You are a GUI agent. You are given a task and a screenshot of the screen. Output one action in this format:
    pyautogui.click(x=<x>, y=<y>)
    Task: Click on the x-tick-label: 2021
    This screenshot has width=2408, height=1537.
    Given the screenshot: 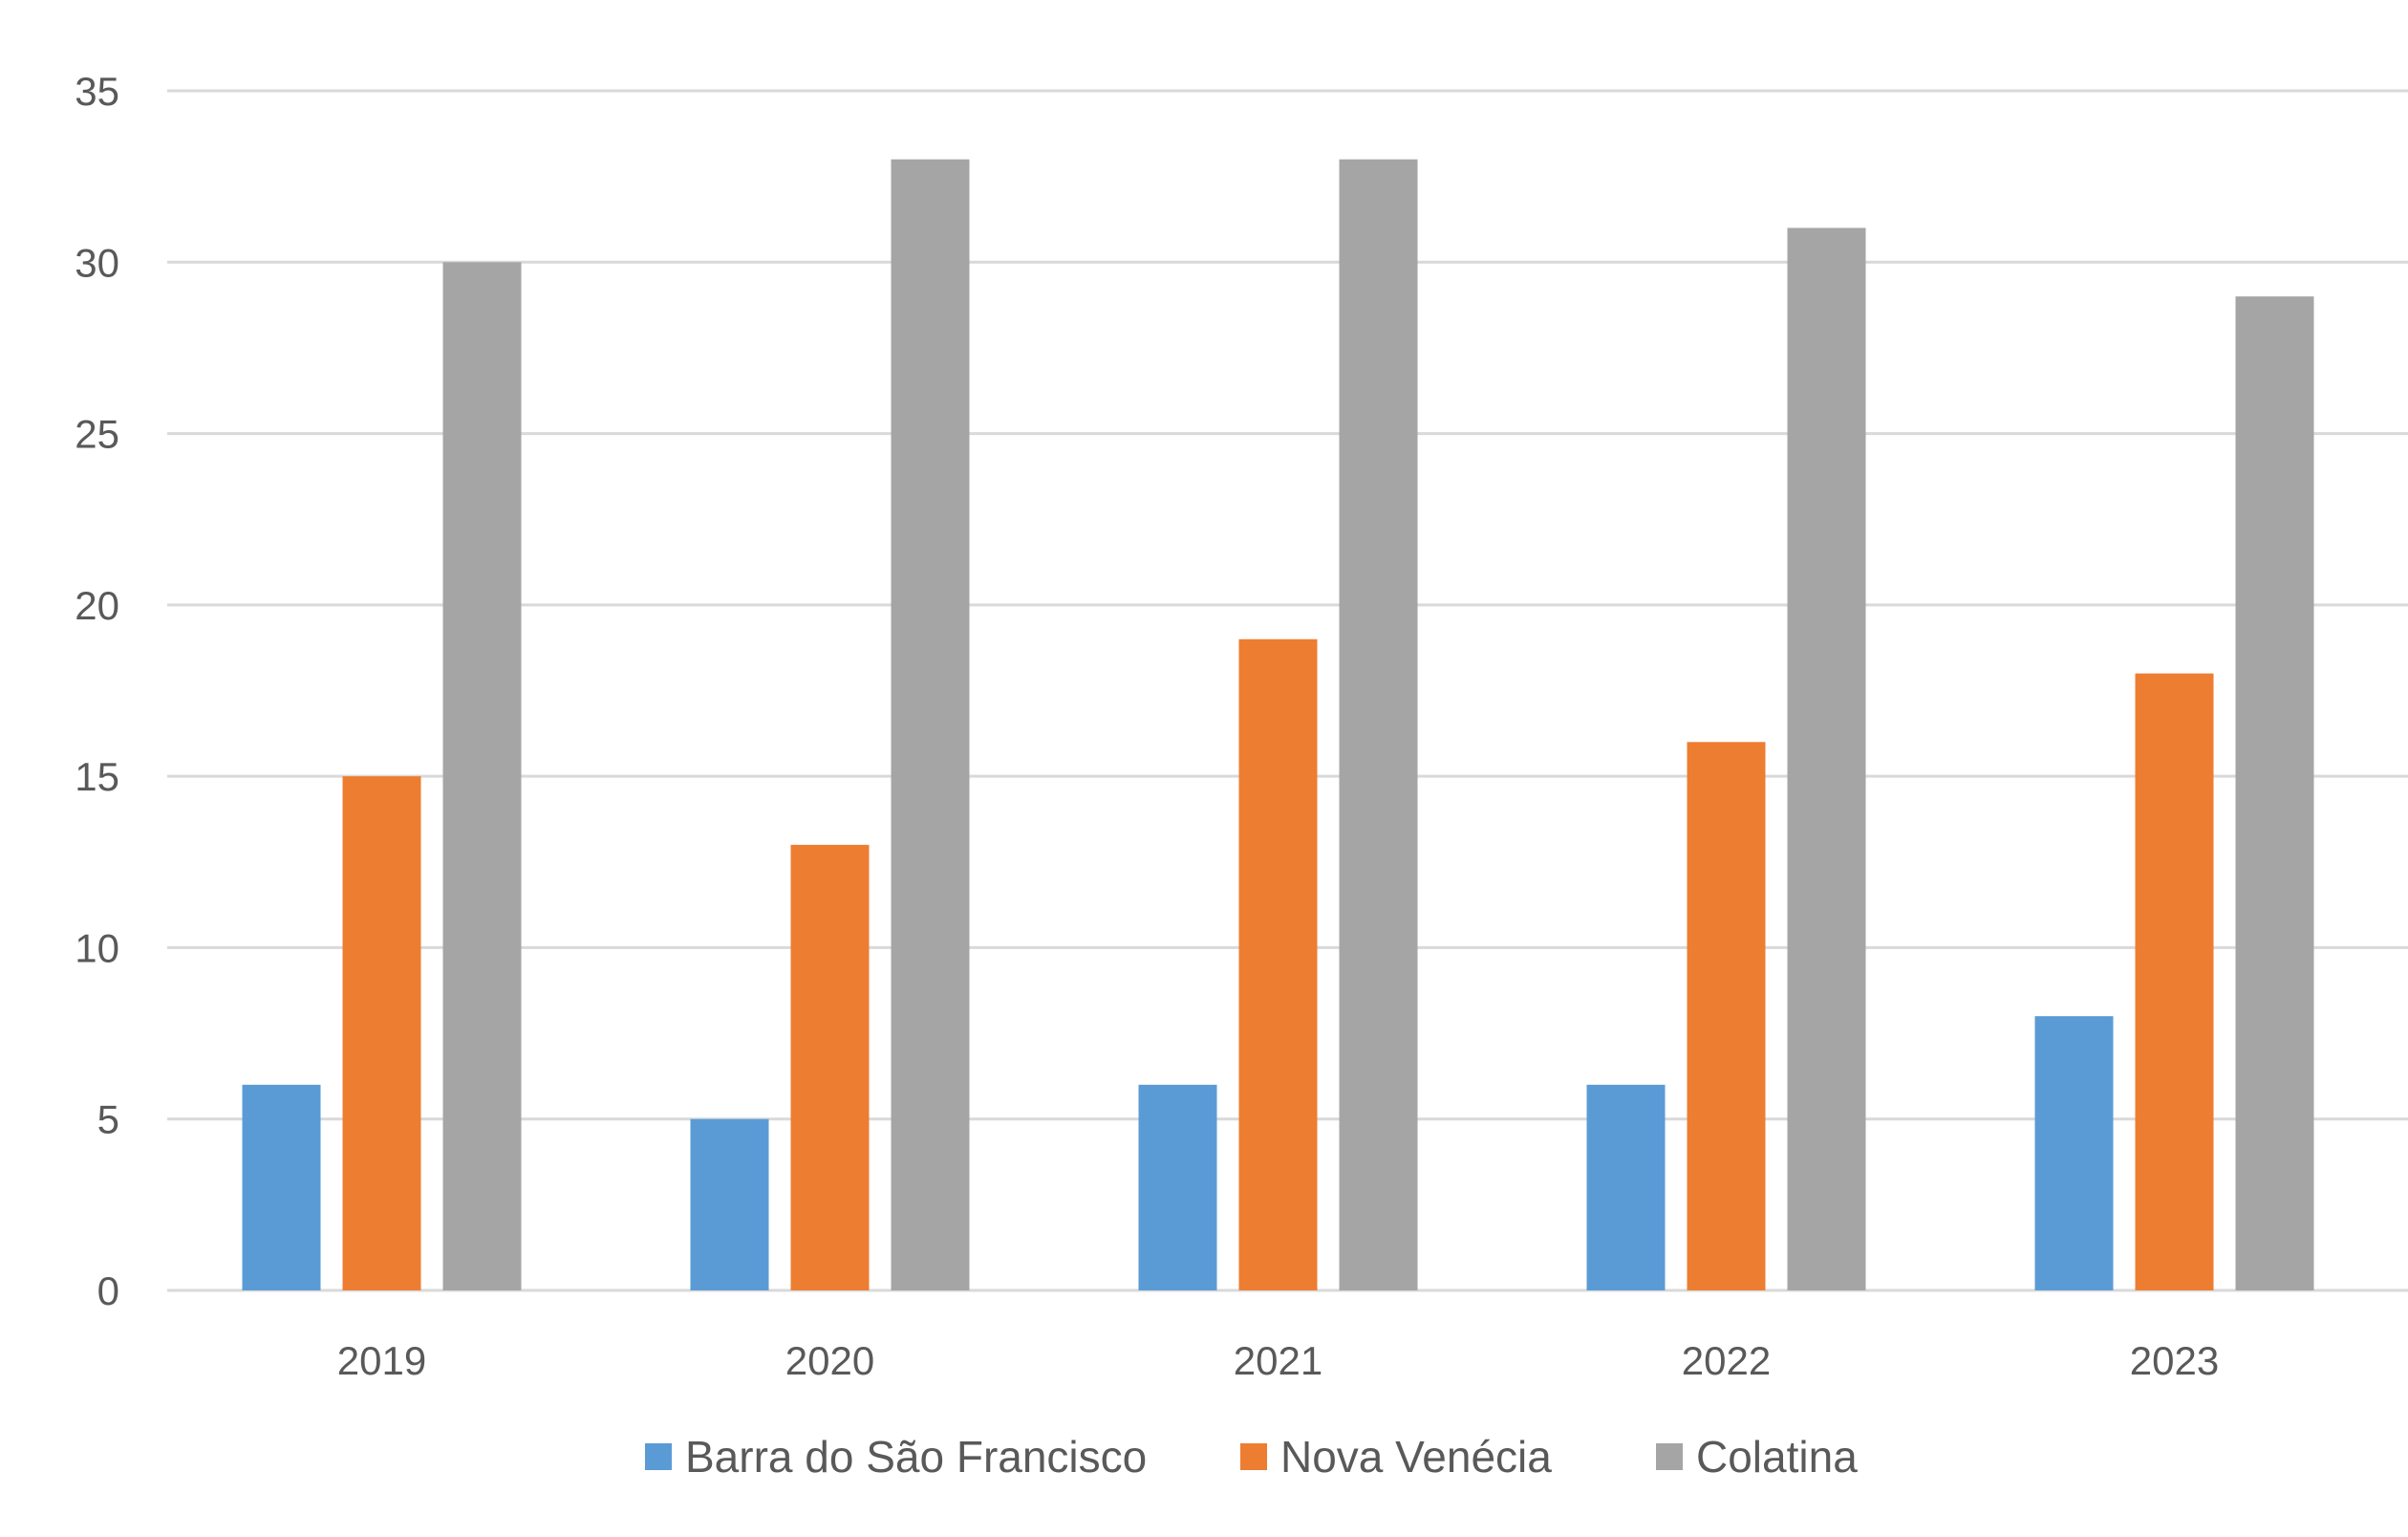 What is the action you would take?
    pyautogui.click(x=1278, y=1360)
    